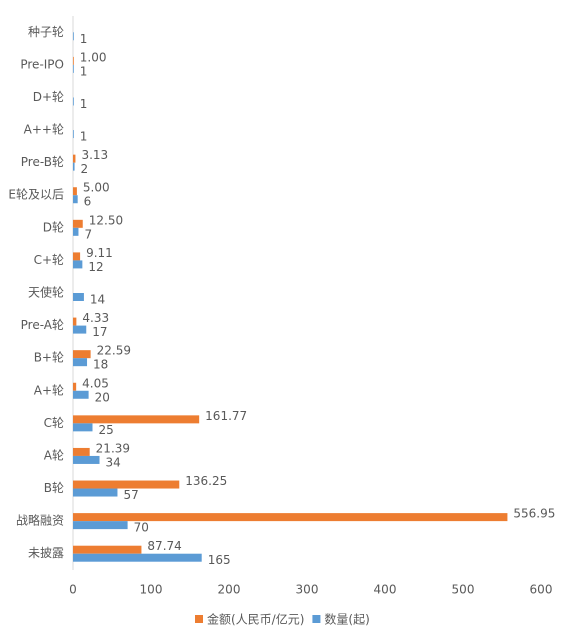  What do you see at coordinates (97, 300) in the screenshot?
I see `value-label: 14` at bounding box center [97, 300].